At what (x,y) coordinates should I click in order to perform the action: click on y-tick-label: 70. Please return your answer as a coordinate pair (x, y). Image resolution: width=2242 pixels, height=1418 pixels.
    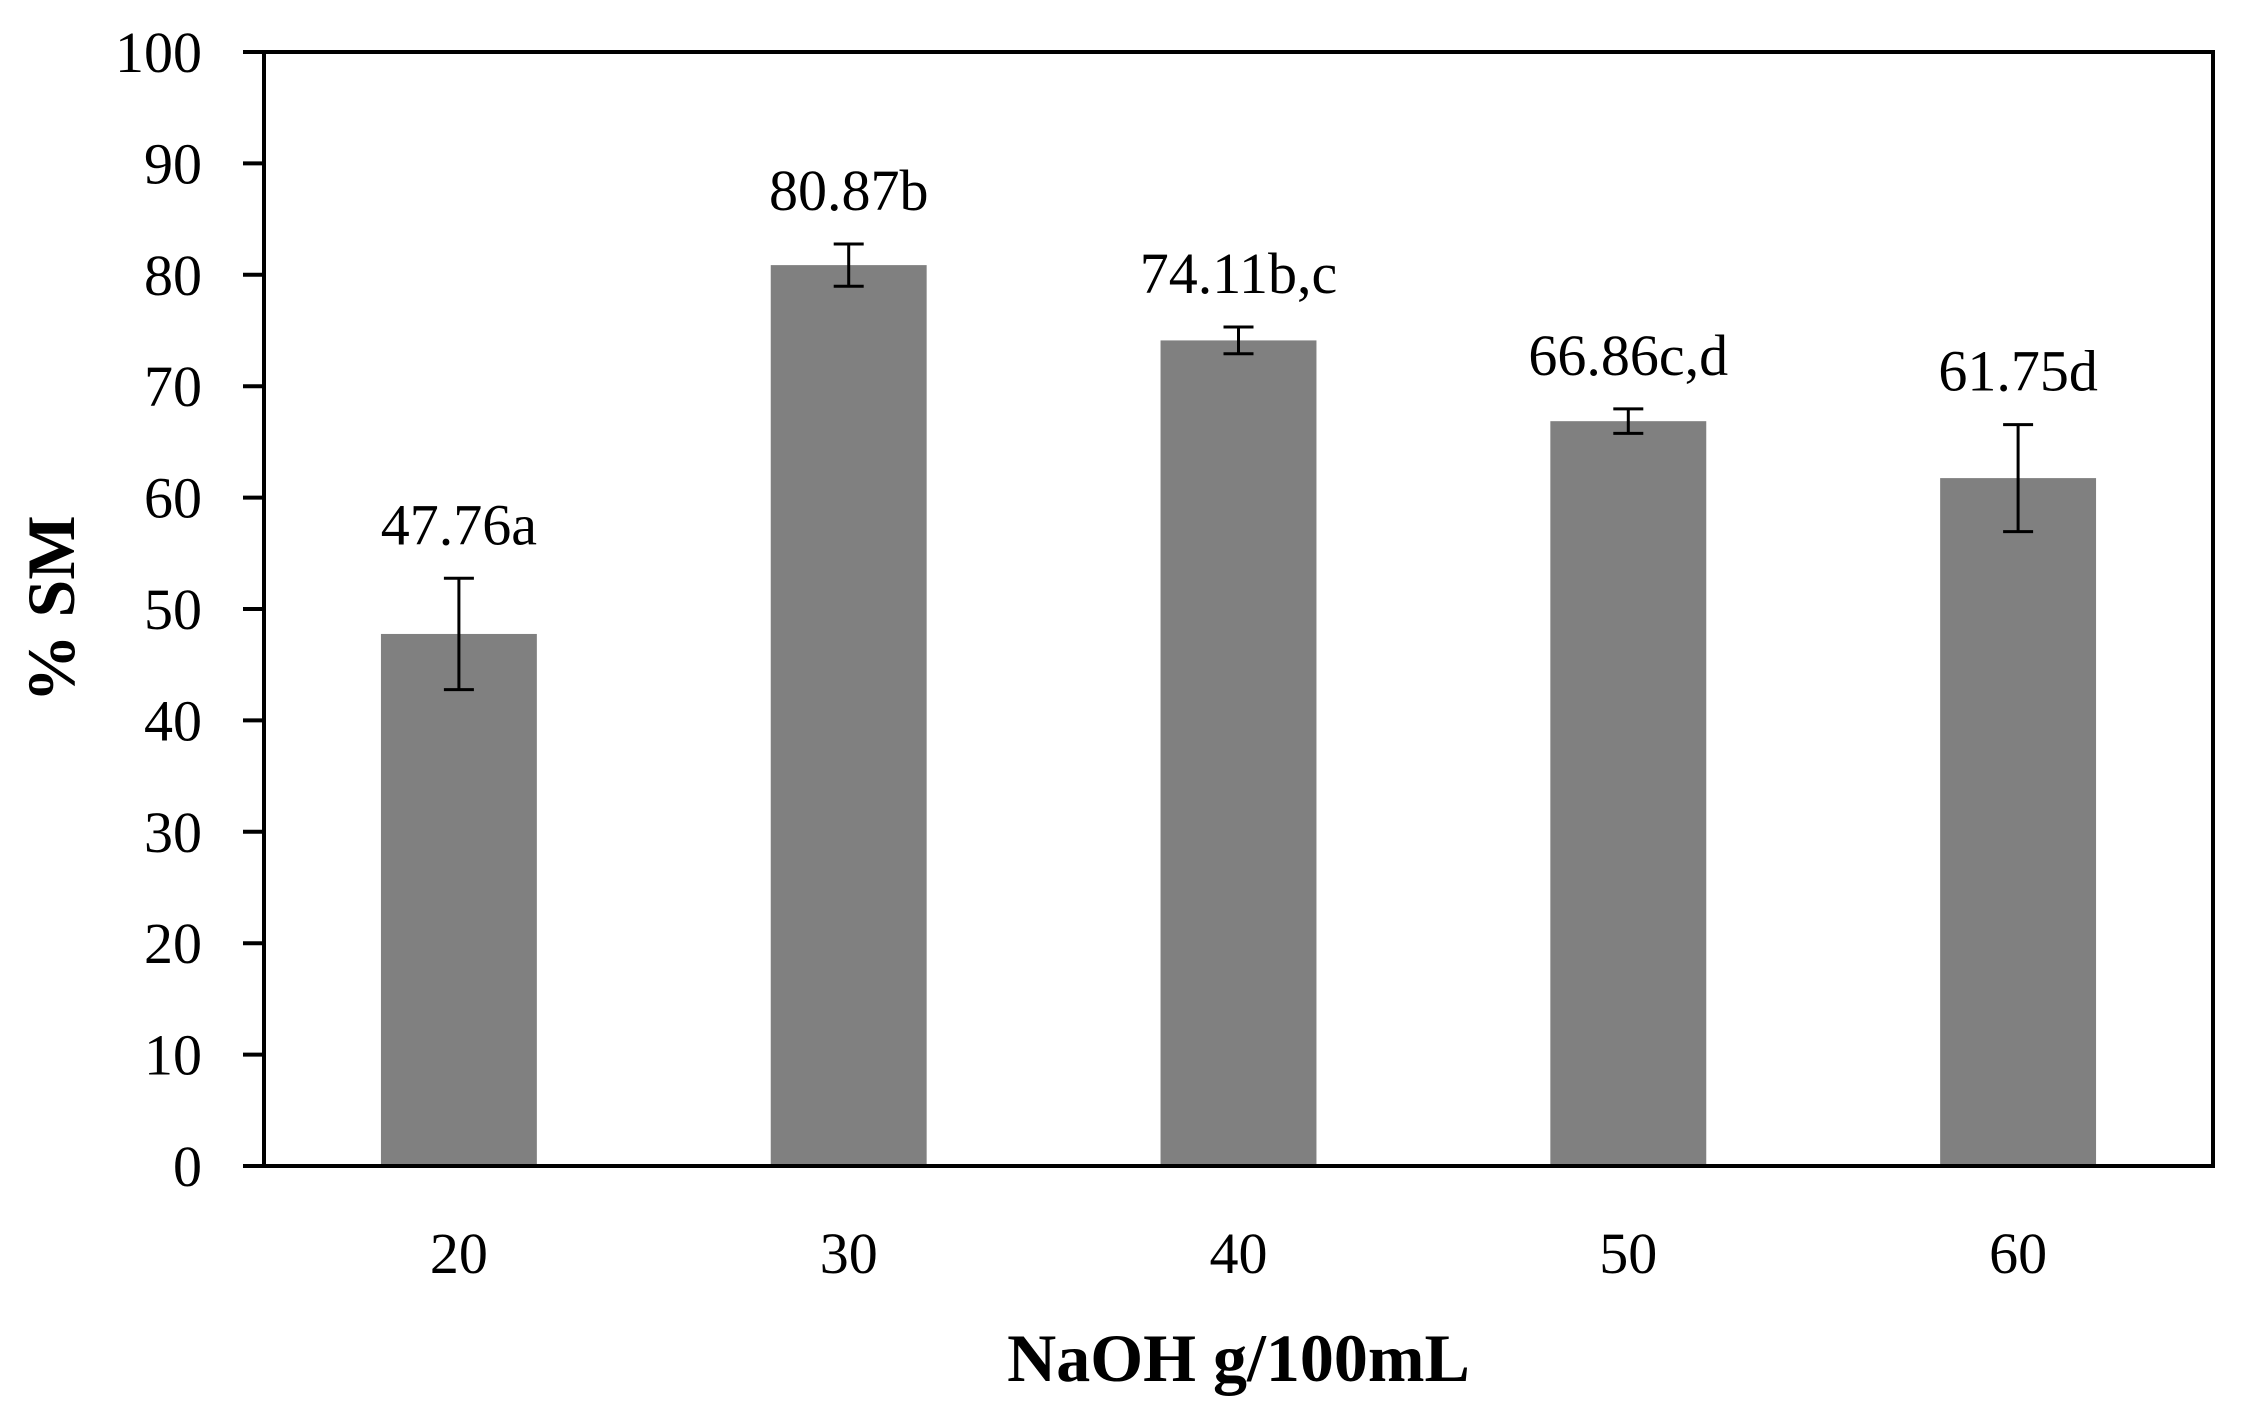
    Looking at the image, I should click on (173, 386).